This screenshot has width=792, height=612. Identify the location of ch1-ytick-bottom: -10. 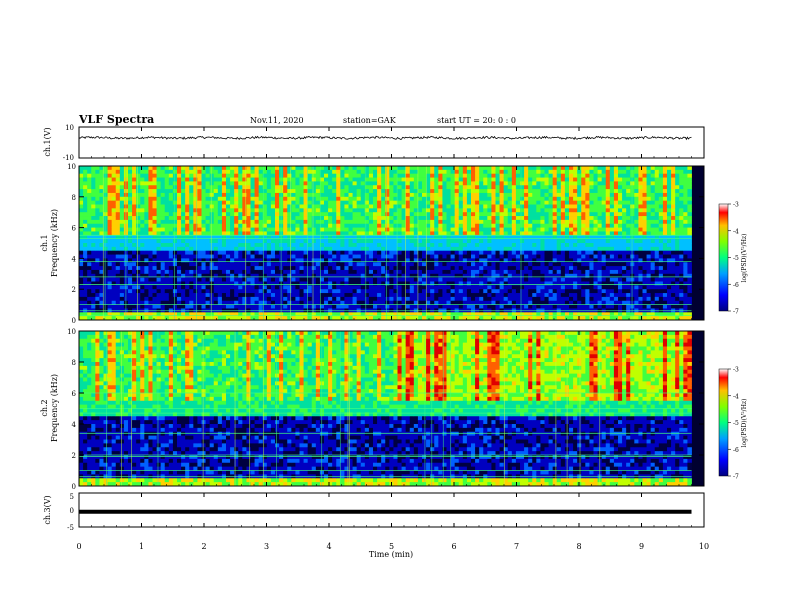
(68, 158).